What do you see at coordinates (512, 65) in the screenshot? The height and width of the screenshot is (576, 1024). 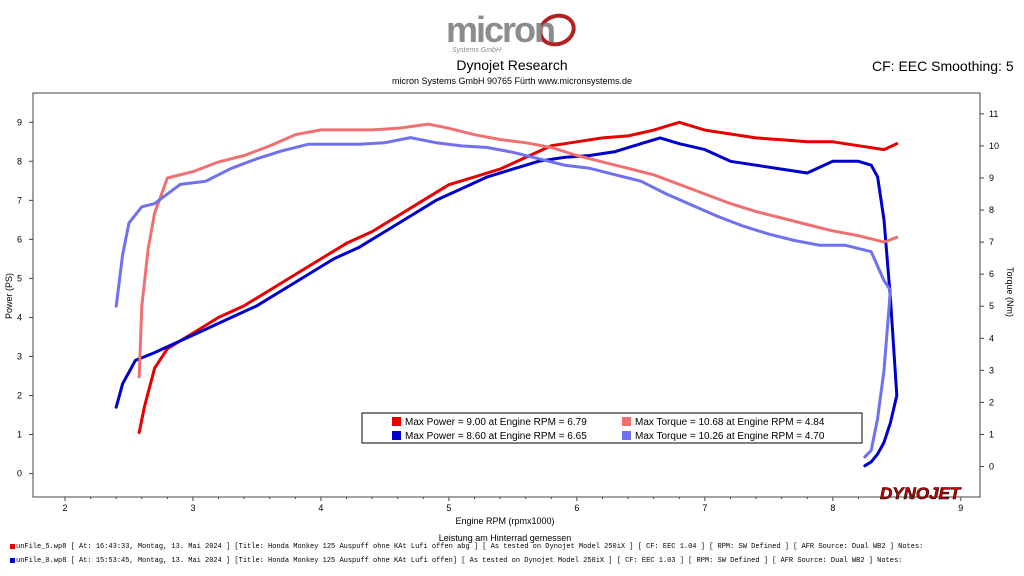 I see `chart-title: Dynojet Research` at bounding box center [512, 65].